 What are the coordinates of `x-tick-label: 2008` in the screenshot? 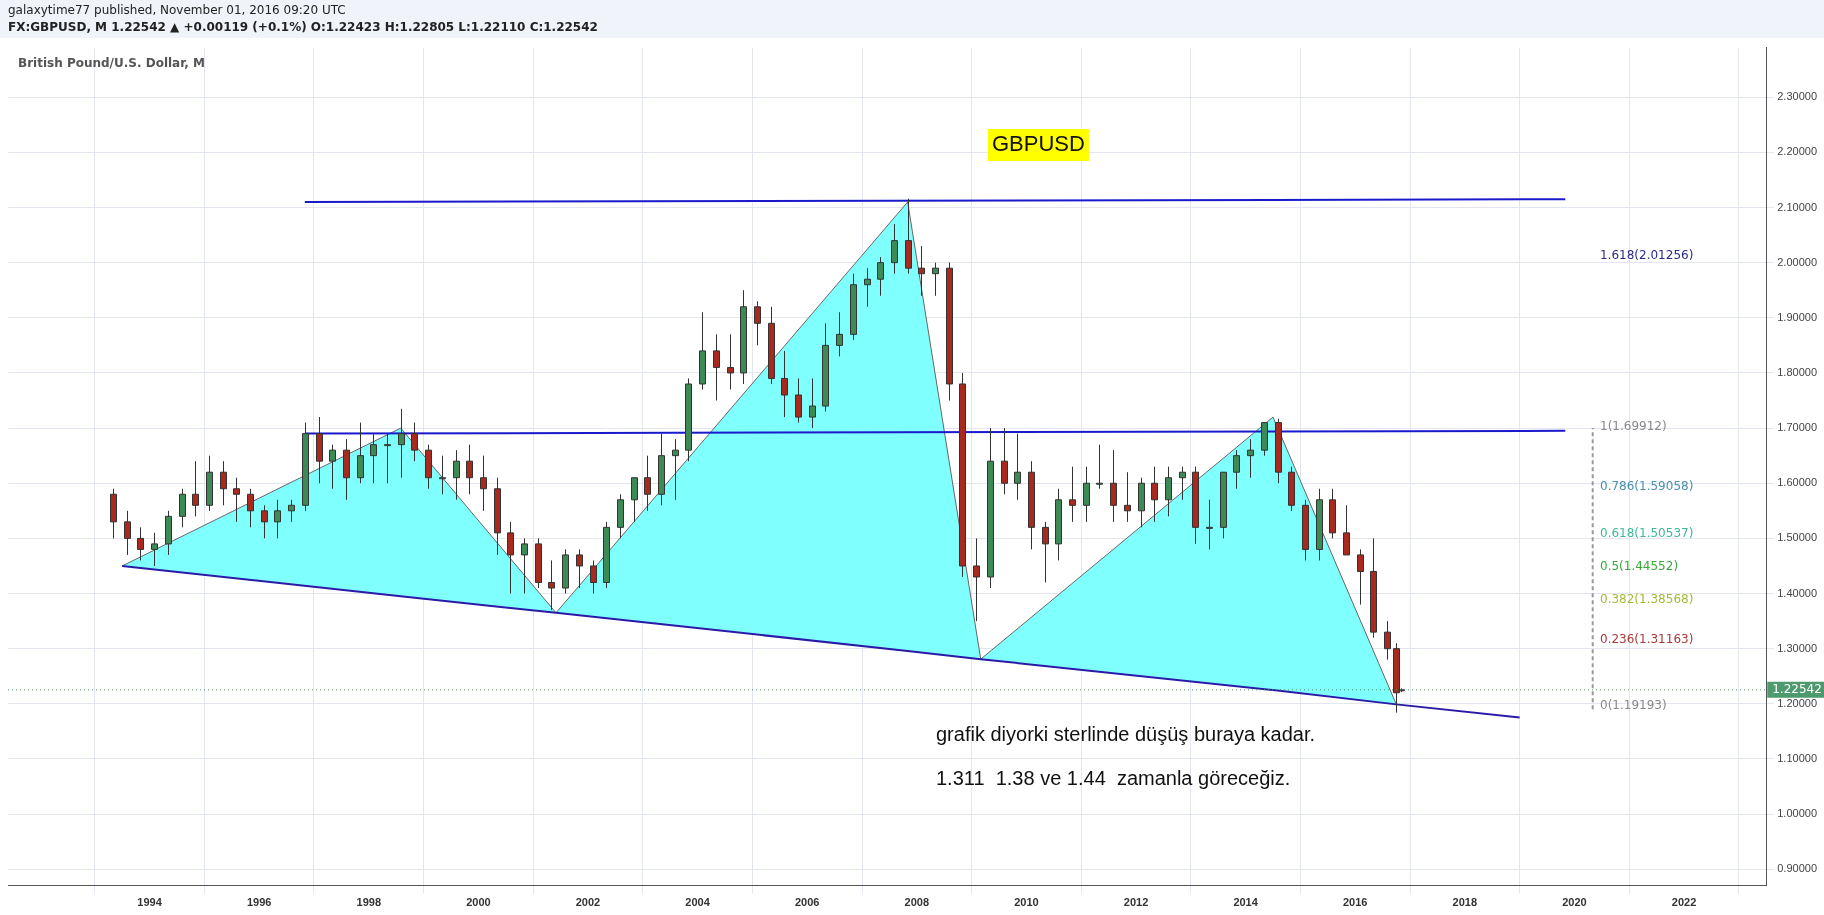 It's located at (917, 902).